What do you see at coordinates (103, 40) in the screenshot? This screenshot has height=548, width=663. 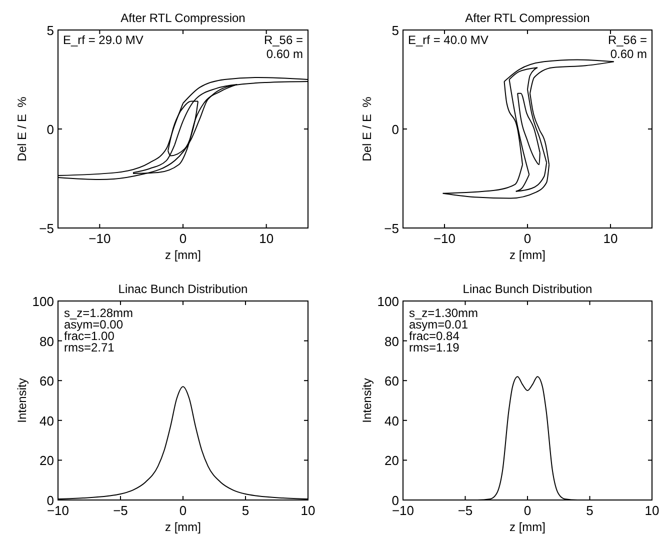 I see `annotation: E_rf = 29.0 MV` at bounding box center [103, 40].